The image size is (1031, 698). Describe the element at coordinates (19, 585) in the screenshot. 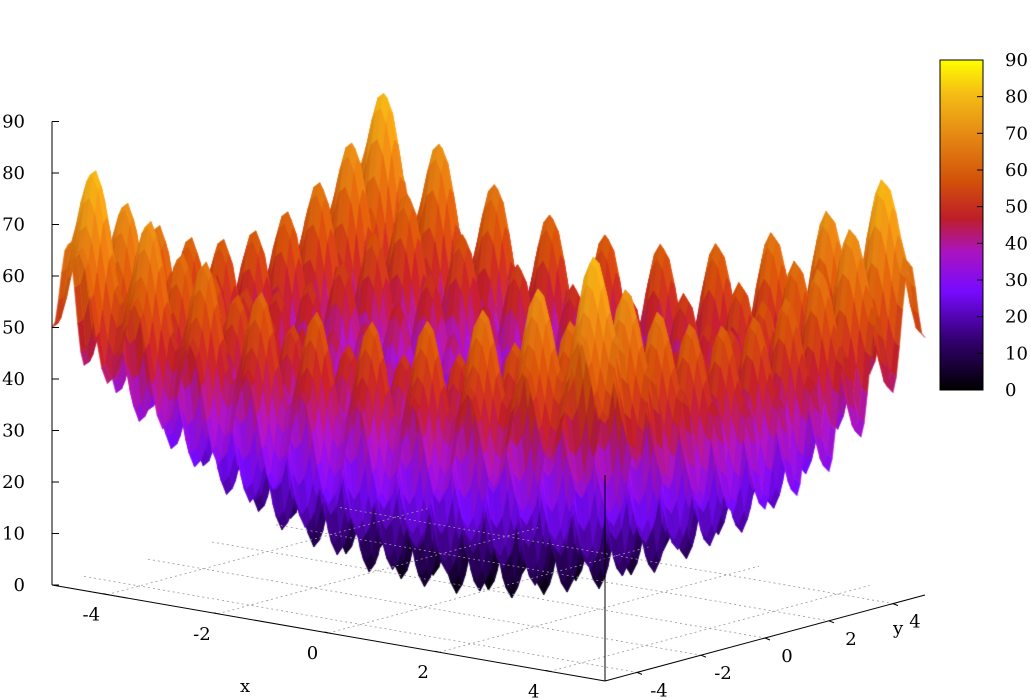

I see `z-tick-label: 0` at that location.